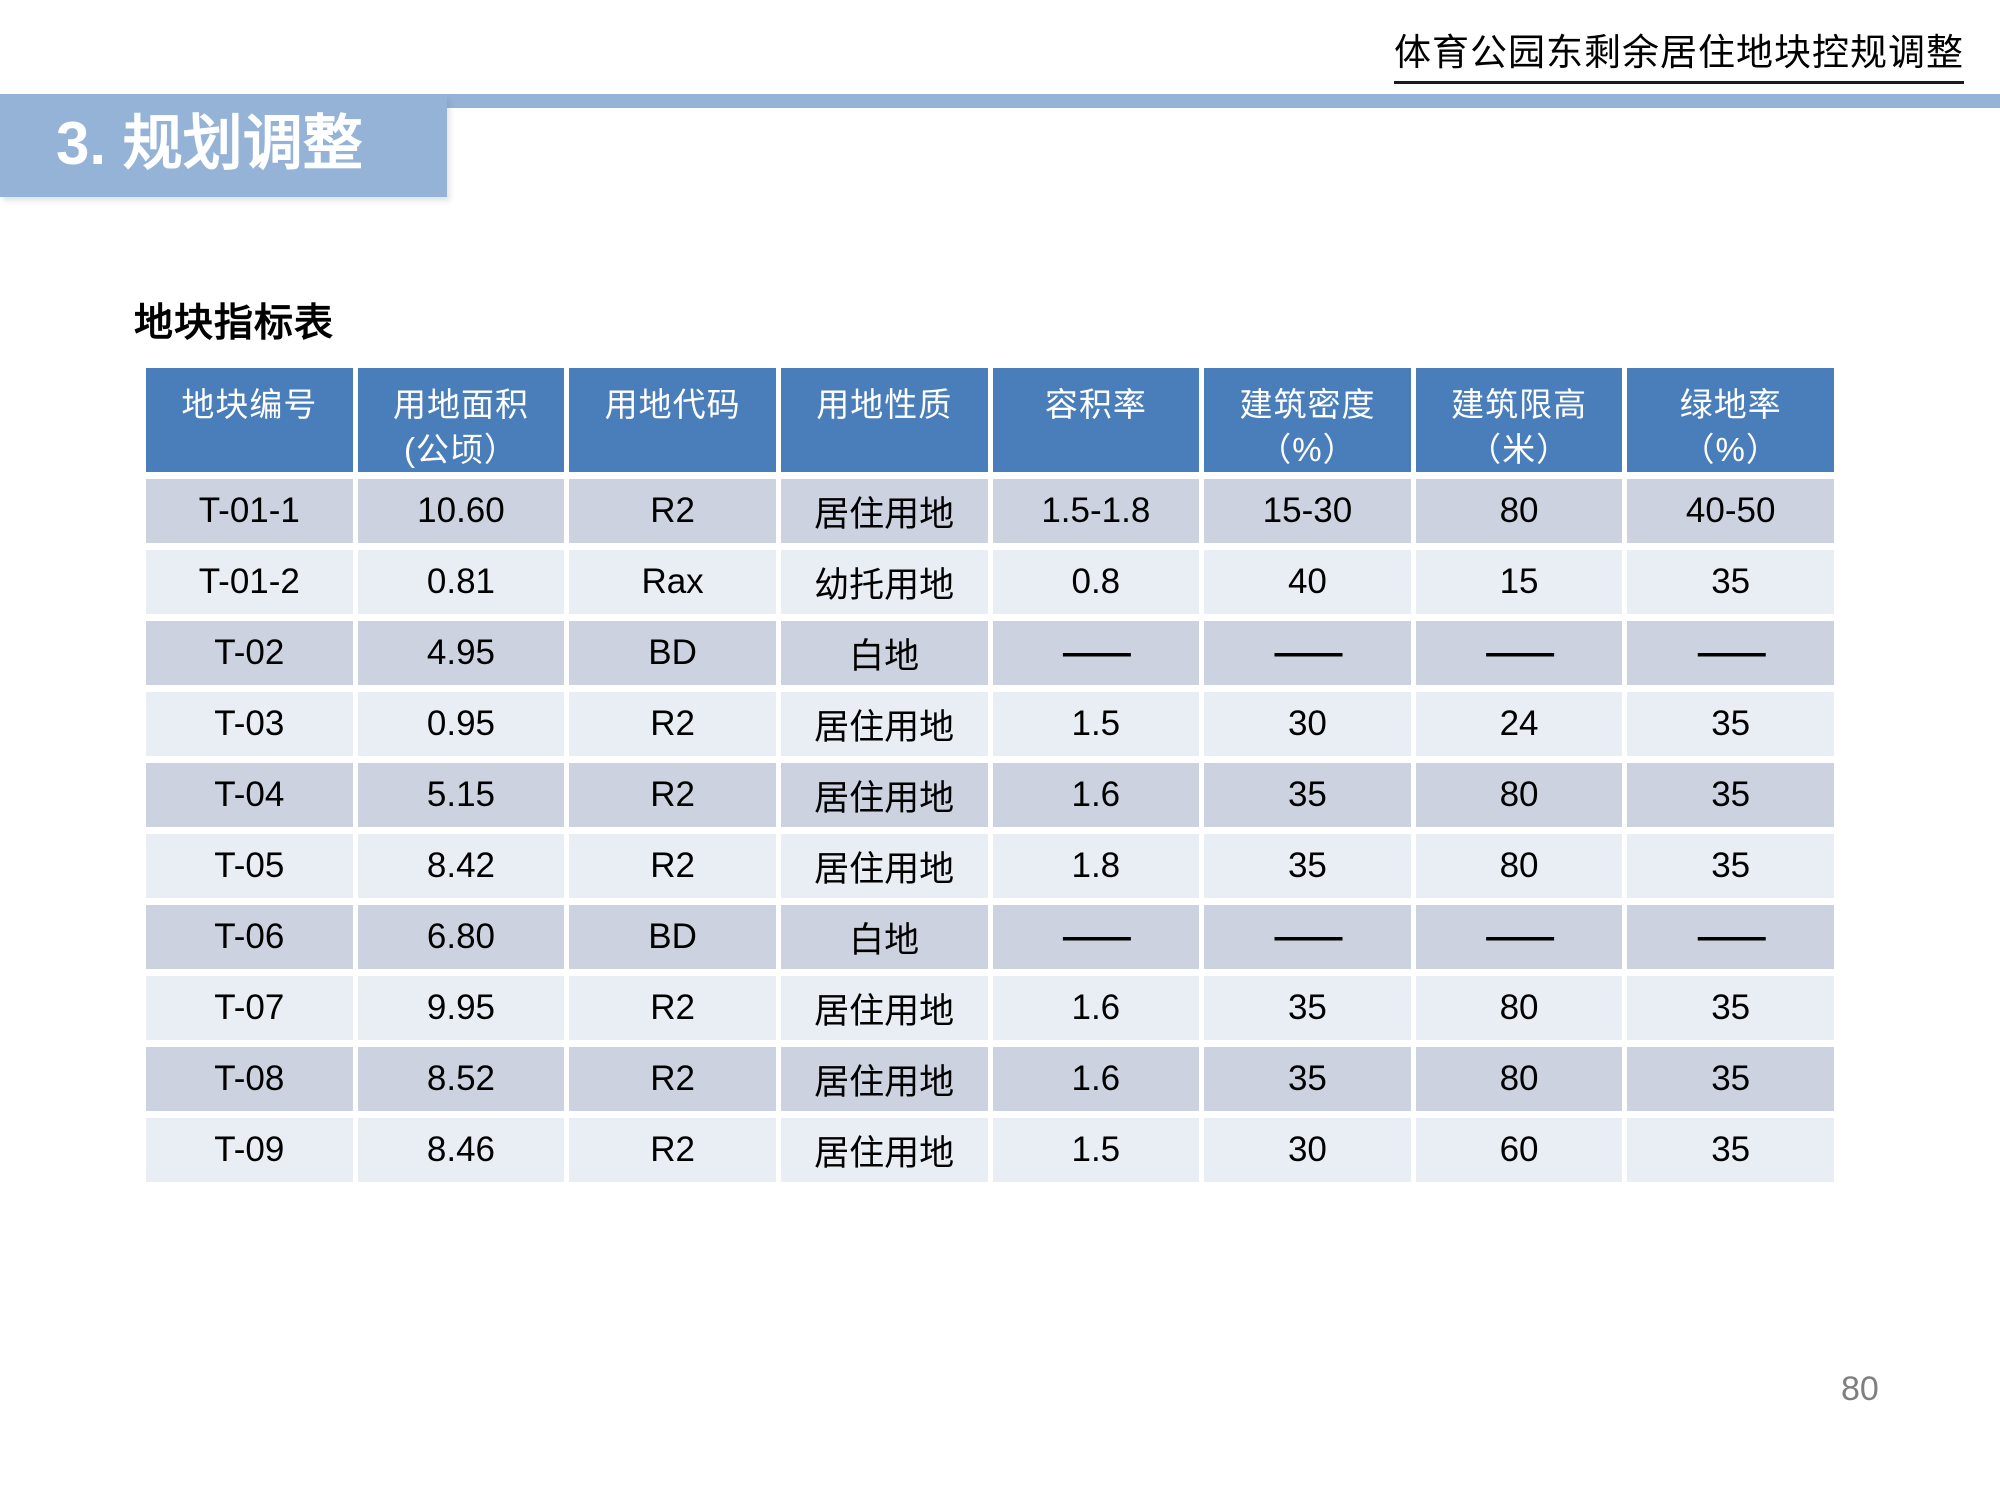 Image resolution: width=2000 pixels, height=1500 pixels. What do you see at coordinates (672, 404) in the screenshot?
I see `column-header-line: 用地代码` at bounding box center [672, 404].